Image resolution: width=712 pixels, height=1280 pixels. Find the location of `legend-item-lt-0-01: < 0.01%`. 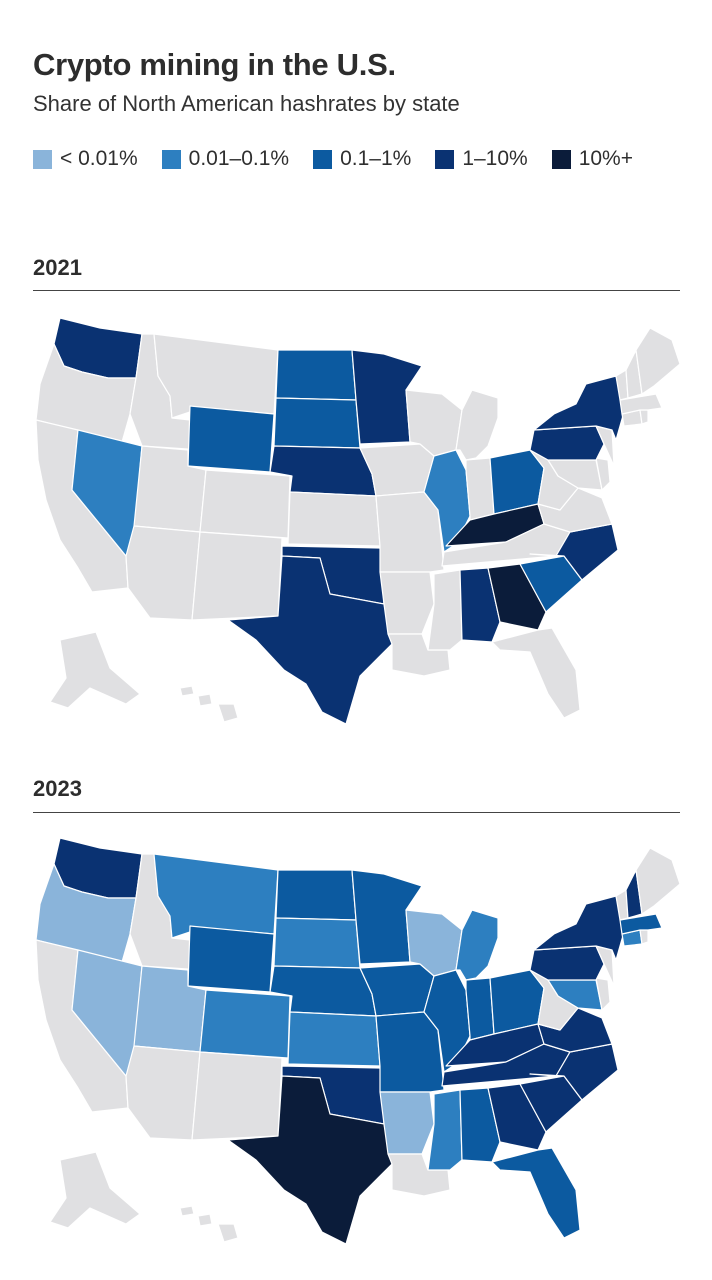

legend-item-lt-0-01: < 0.01% is located at coordinates (85, 159).